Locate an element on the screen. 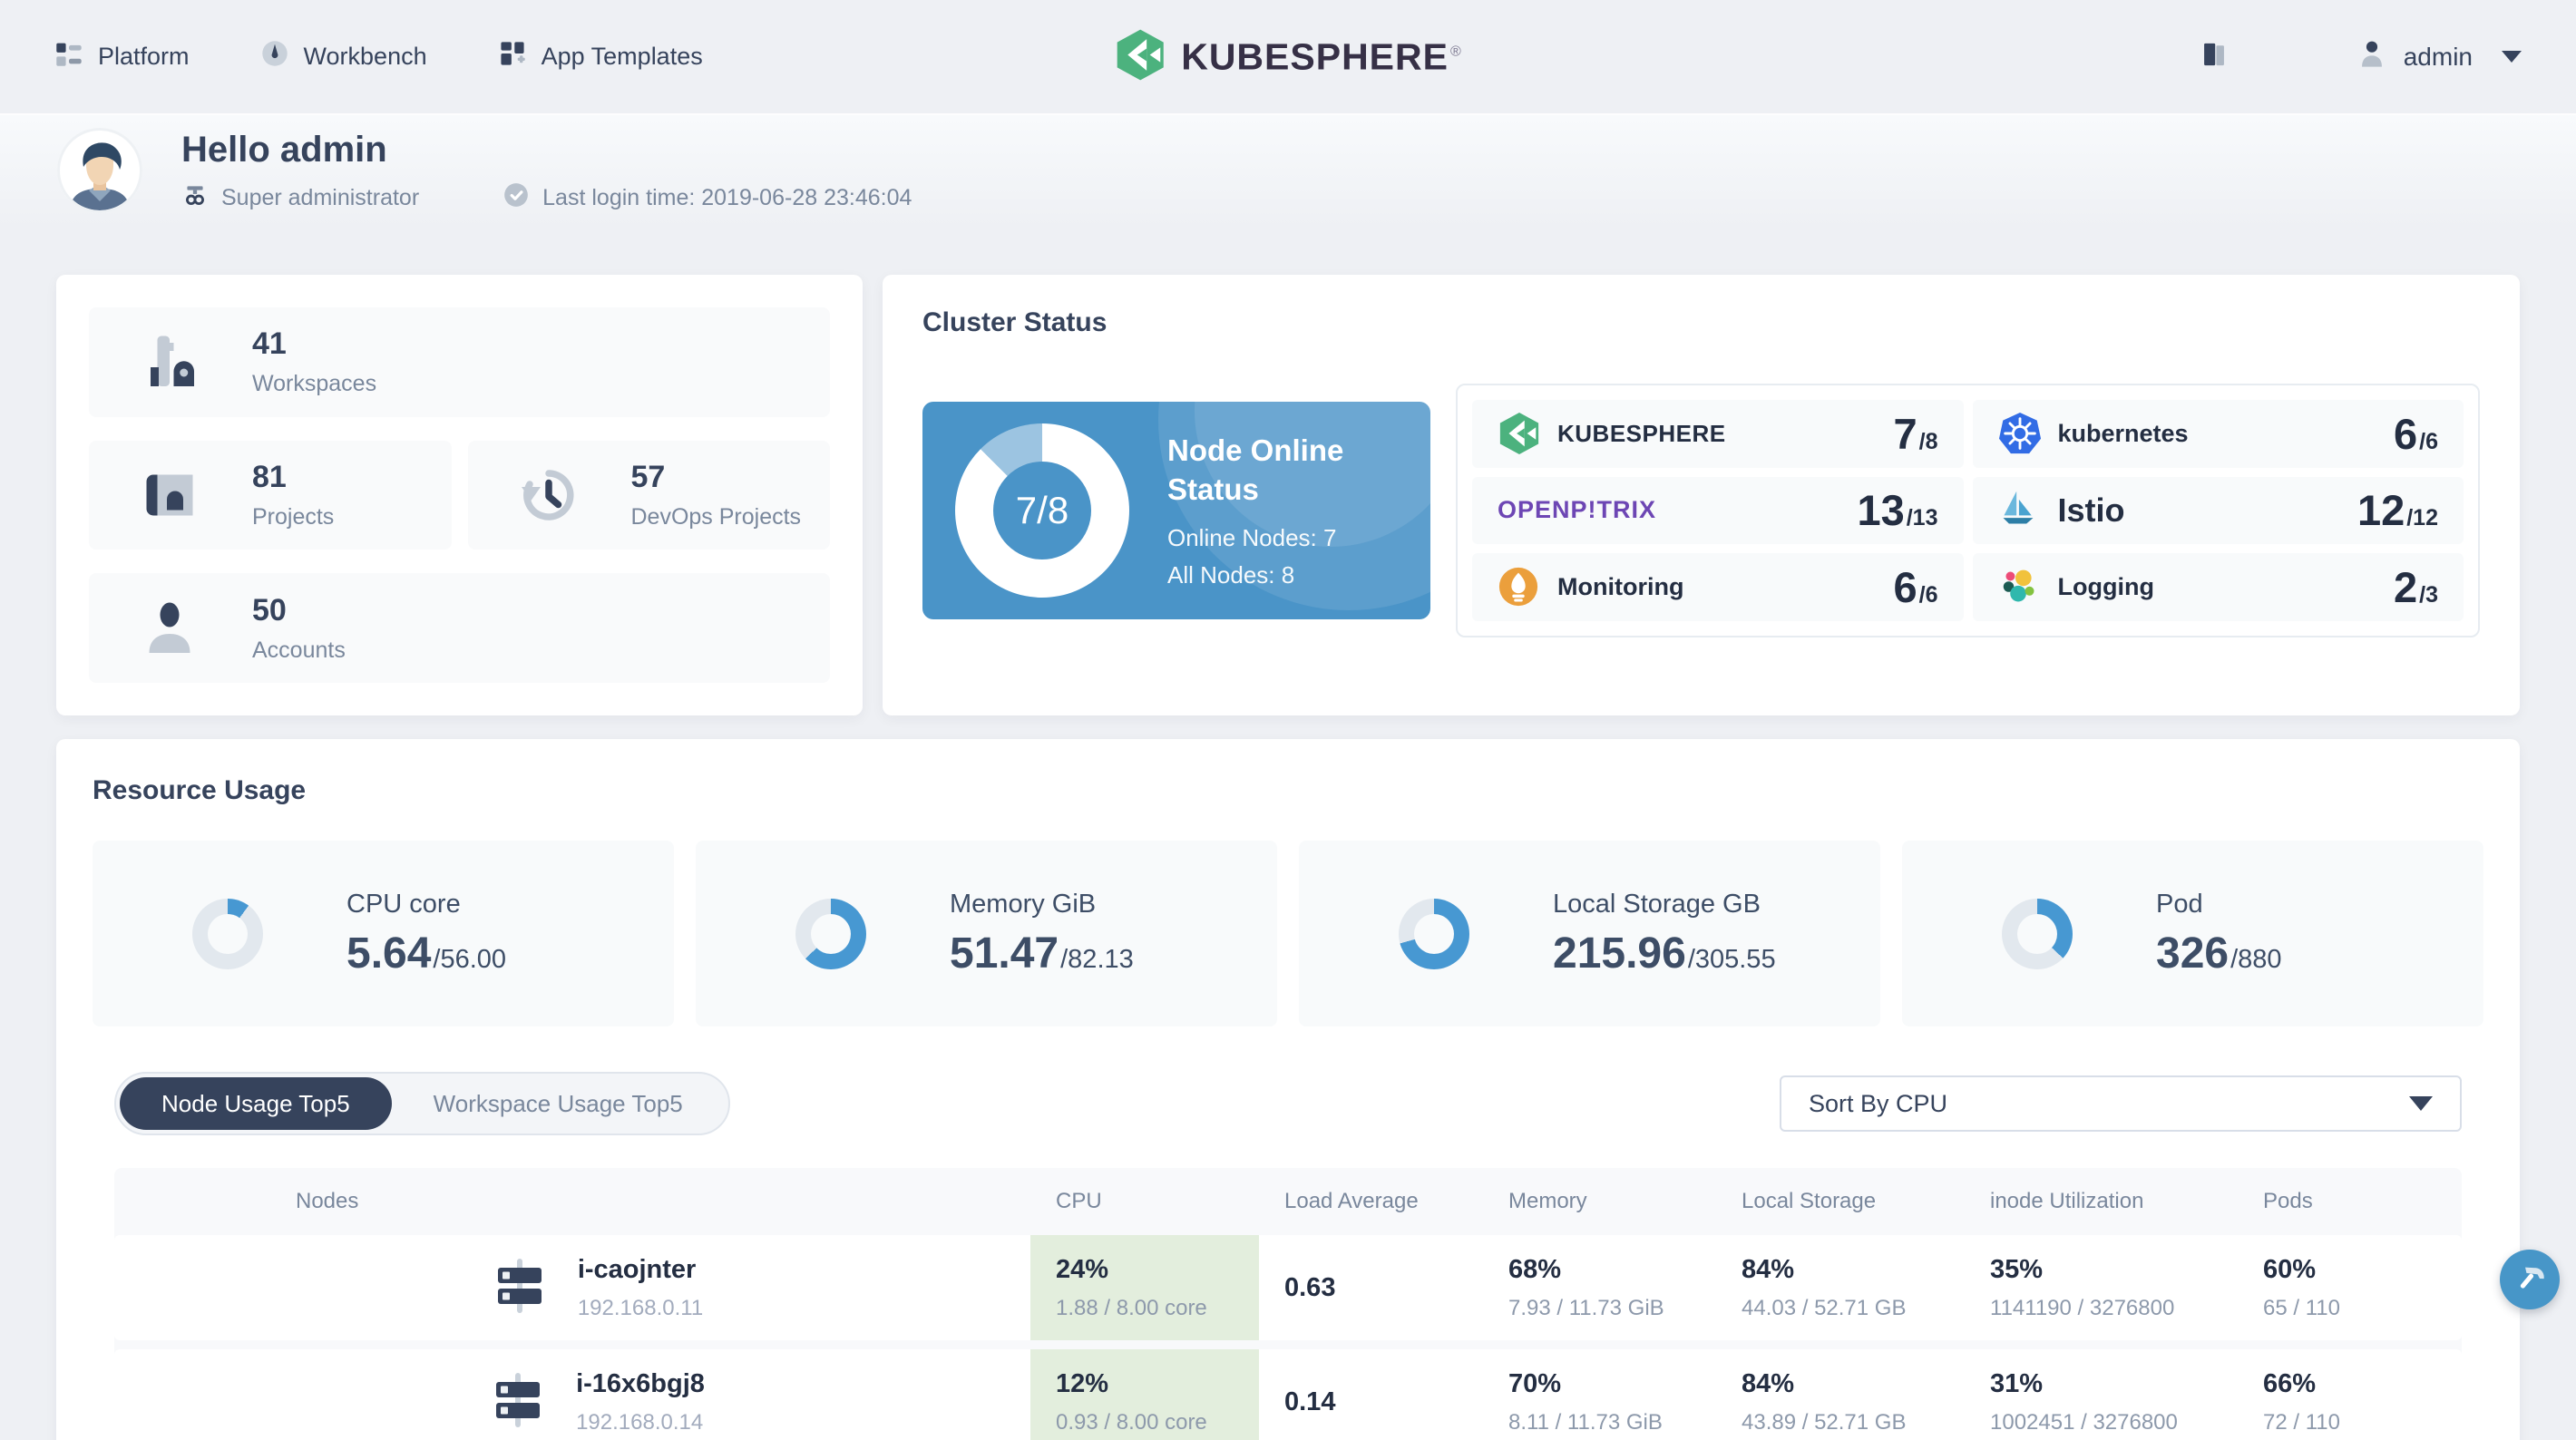  service-tile-kubesphere: KUBESPHERE 7/8 is located at coordinates (1718, 434).